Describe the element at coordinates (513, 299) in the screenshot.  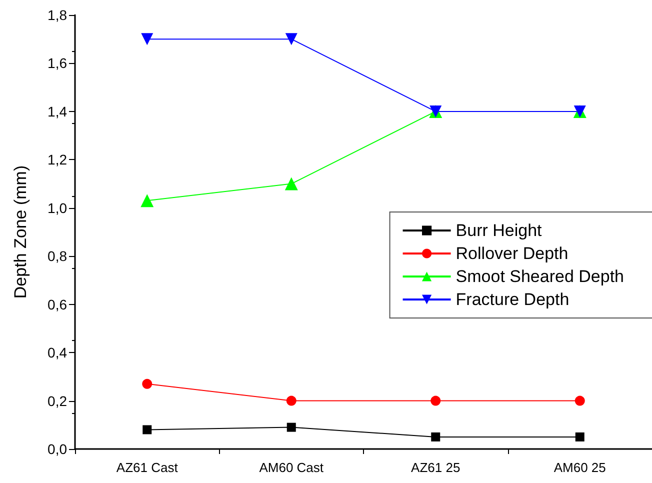
I see `legend-label: Fracture Depth` at that location.